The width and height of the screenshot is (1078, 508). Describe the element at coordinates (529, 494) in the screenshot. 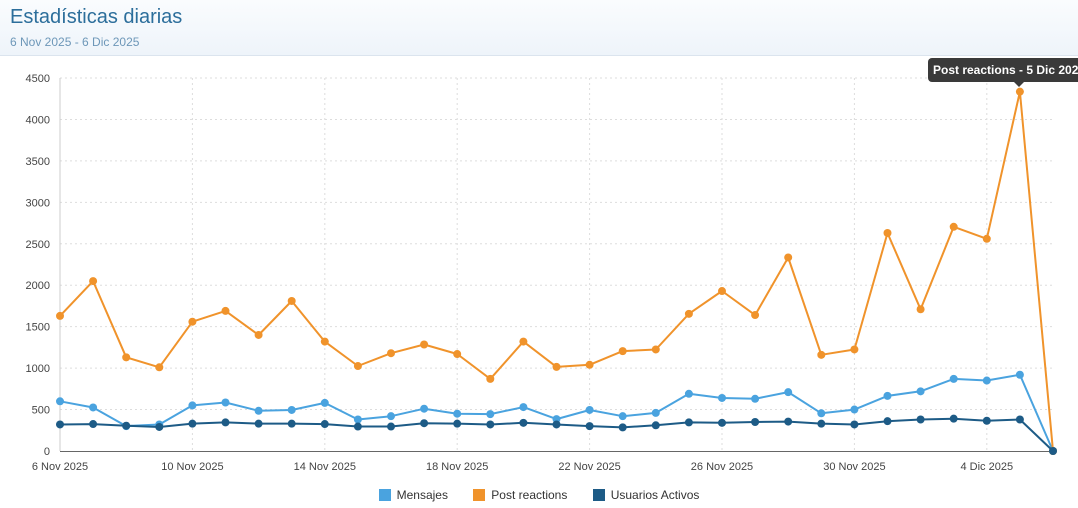

I see `legend-label: Post reactions` at that location.